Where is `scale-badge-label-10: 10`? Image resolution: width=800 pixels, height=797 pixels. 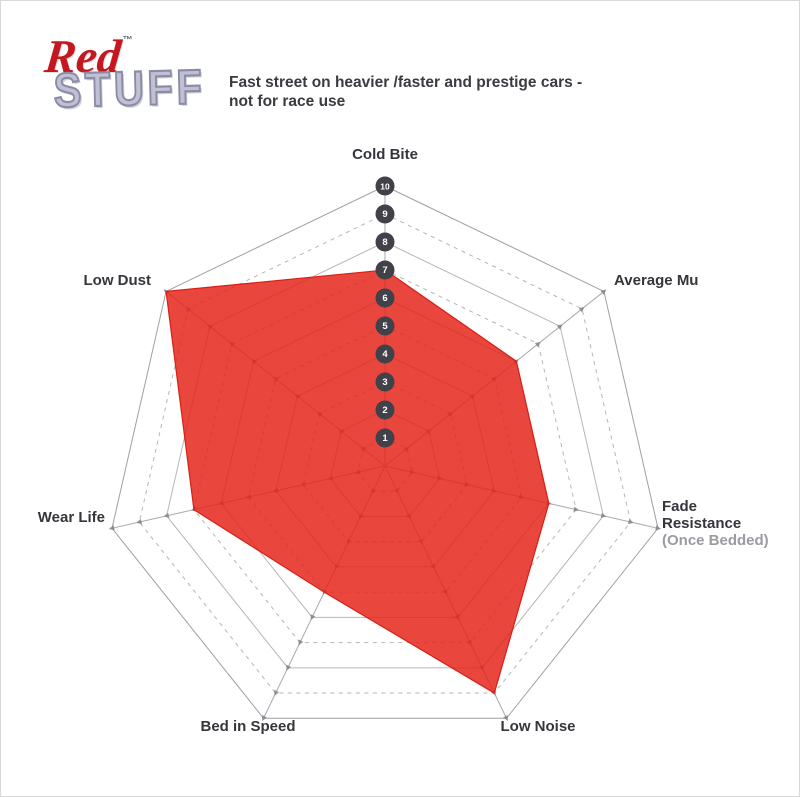 scale-badge-label-10: 10 is located at coordinates (385, 187).